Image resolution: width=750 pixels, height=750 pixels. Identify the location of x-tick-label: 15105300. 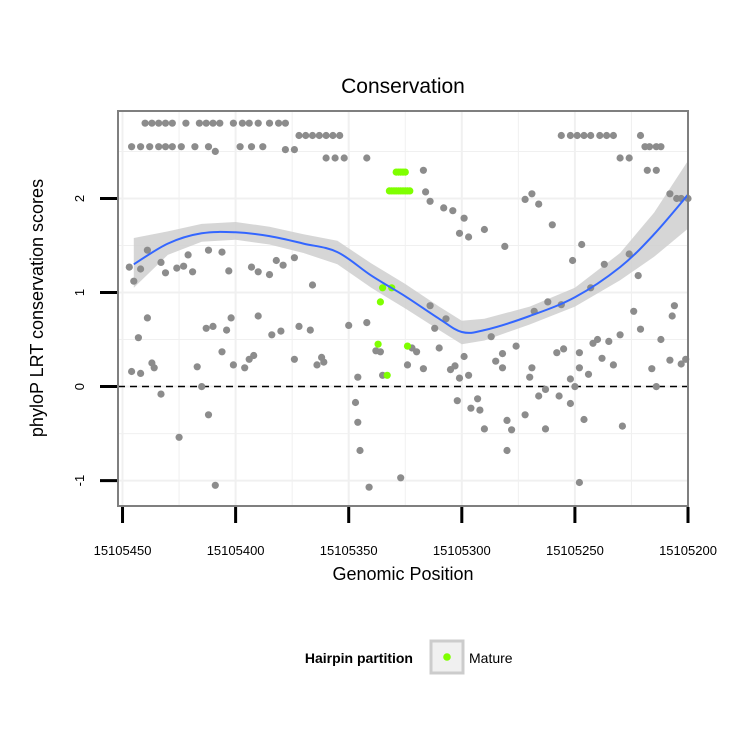
(462, 550).